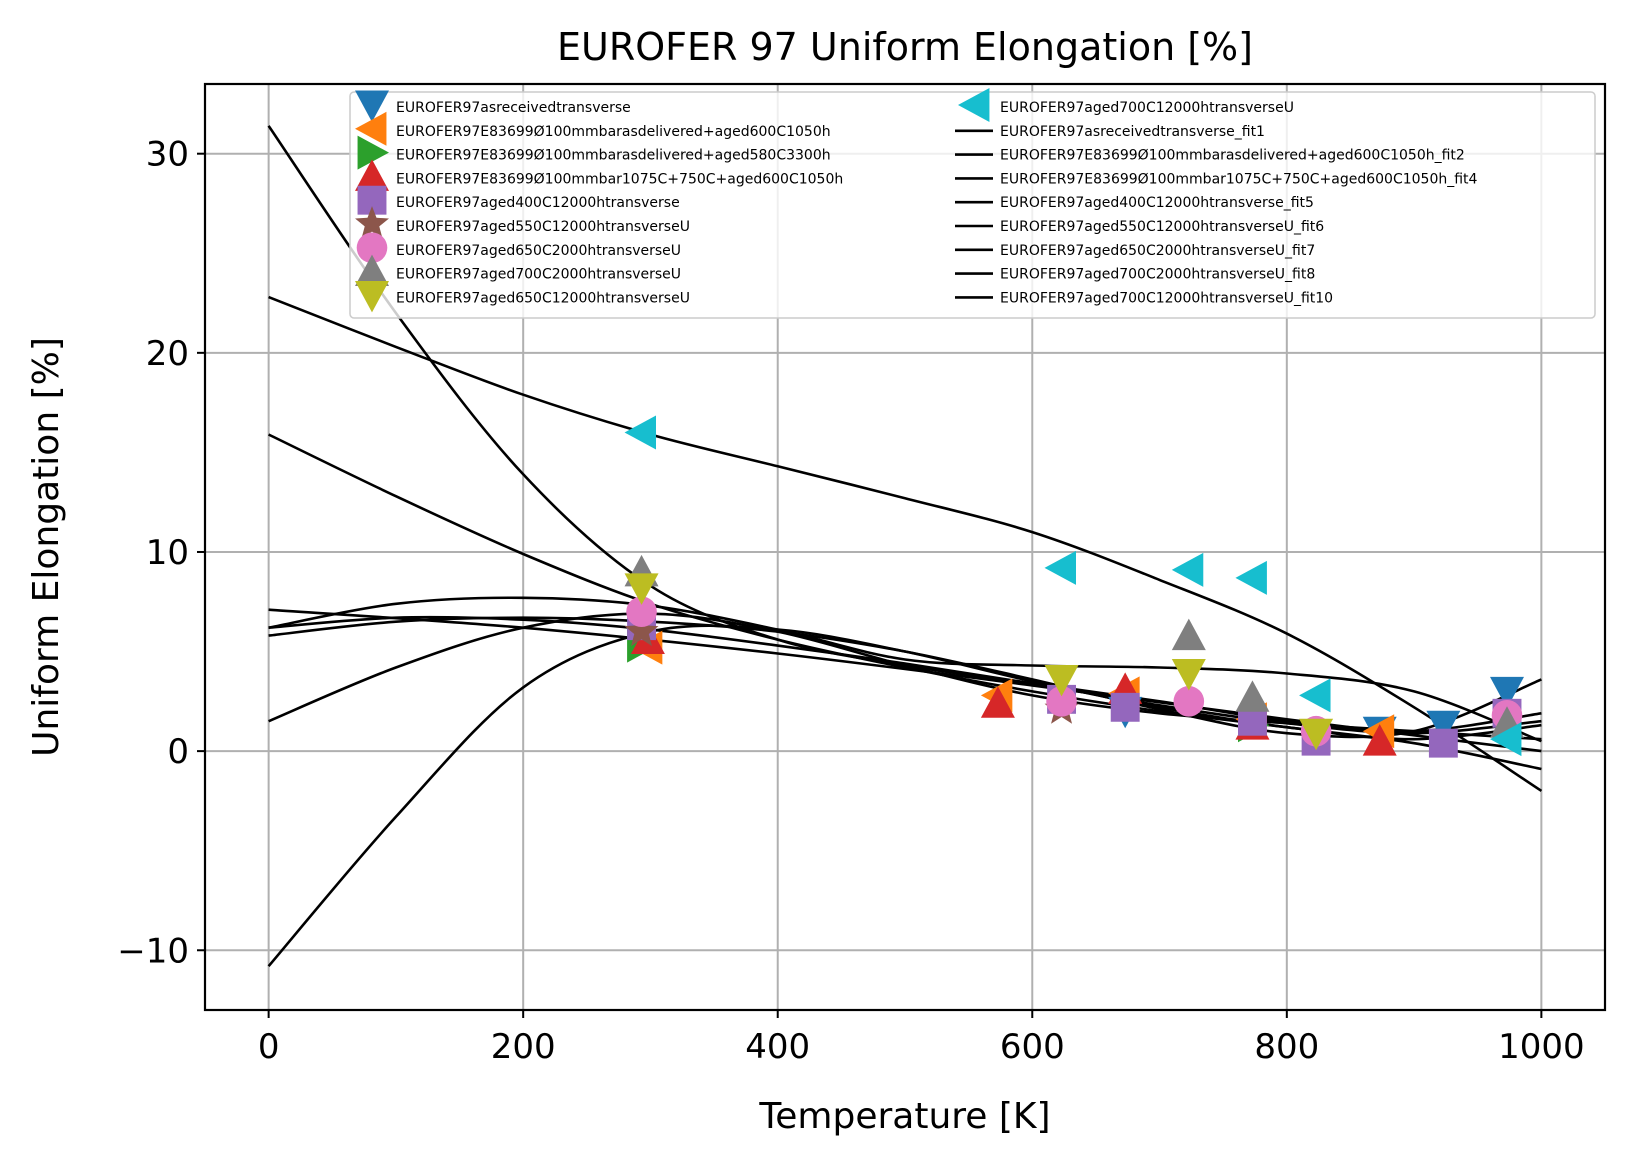 This screenshot has height=1165, width=1628. What do you see at coordinates (905, 47) in the screenshot?
I see `chart-title: EUROFER 97 Uniform Elongation [%]` at bounding box center [905, 47].